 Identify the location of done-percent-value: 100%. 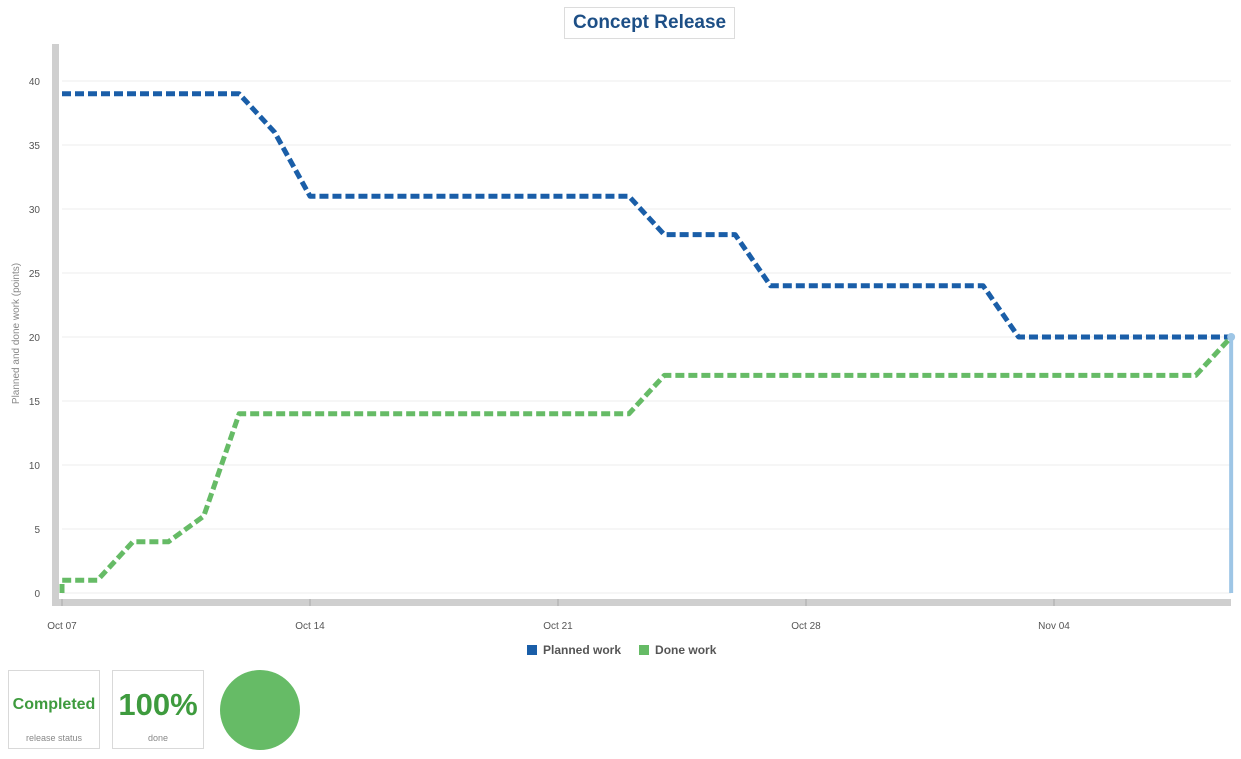
(158, 704).